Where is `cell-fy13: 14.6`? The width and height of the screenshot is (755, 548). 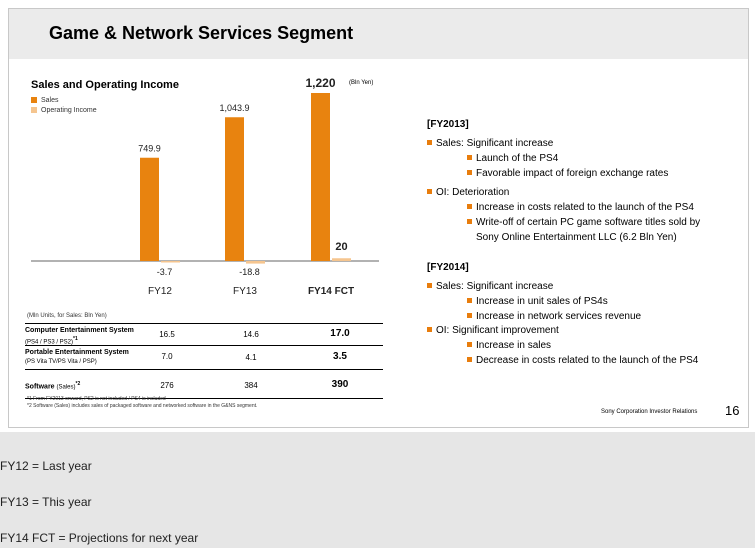
cell-fy13: 14.6 is located at coordinates (251, 334).